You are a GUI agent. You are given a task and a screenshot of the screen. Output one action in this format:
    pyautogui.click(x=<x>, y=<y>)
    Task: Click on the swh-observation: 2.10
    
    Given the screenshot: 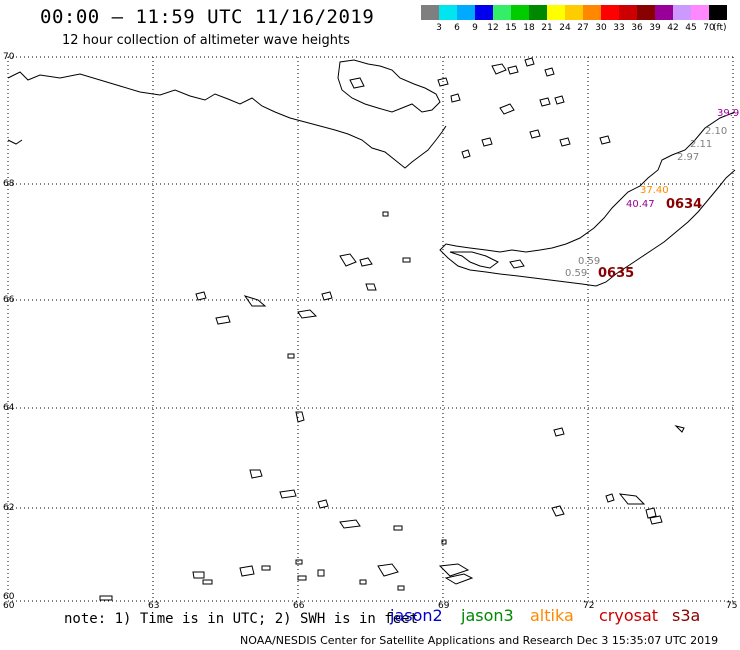 What is the action you would take?
    pyautogui.click(x=716, y=131)
    